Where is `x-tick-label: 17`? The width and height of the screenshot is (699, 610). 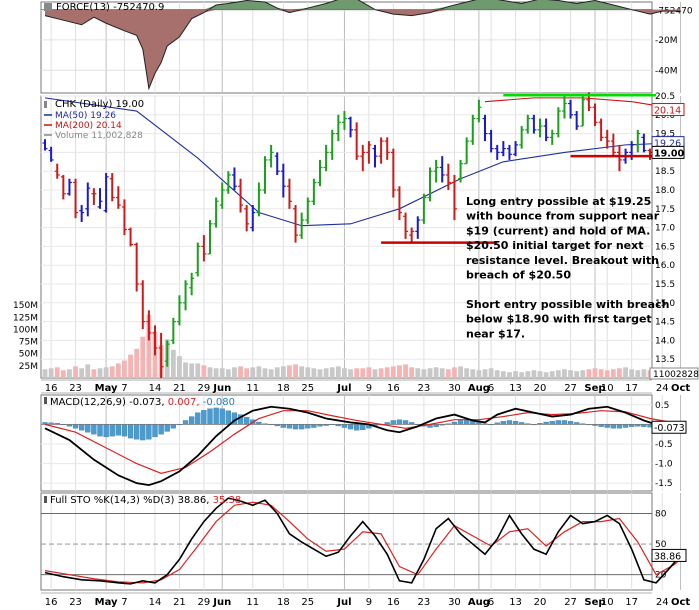 x-tick-label: 17 is located at coordinates (631, 602).